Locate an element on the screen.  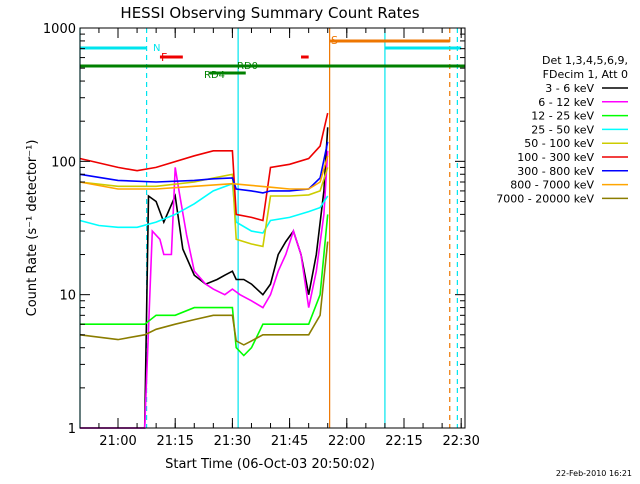
x-tick-label: 21:15 is located at coordinates (174, 441).